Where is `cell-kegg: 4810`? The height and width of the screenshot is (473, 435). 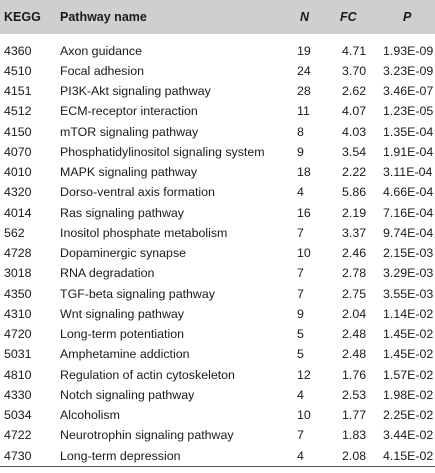
cell-kegg: 4810 is located at coordinates (18, 374).